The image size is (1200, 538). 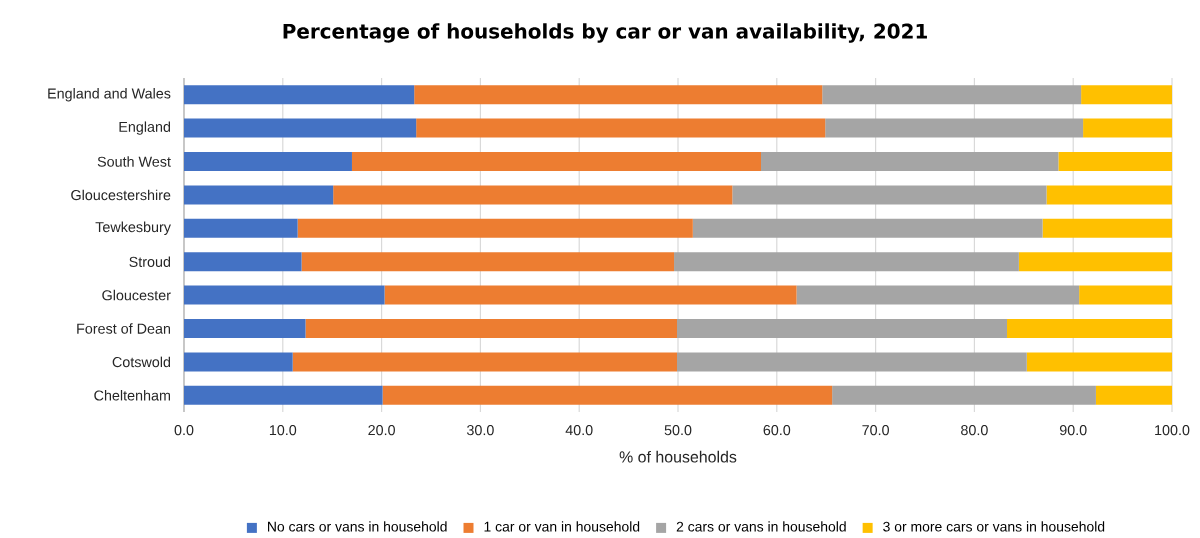 What do you see at coordinates (132, 395) in the screenshot?
I see `y-tick-label: Cheltenham` at bounding box center [132, 395].